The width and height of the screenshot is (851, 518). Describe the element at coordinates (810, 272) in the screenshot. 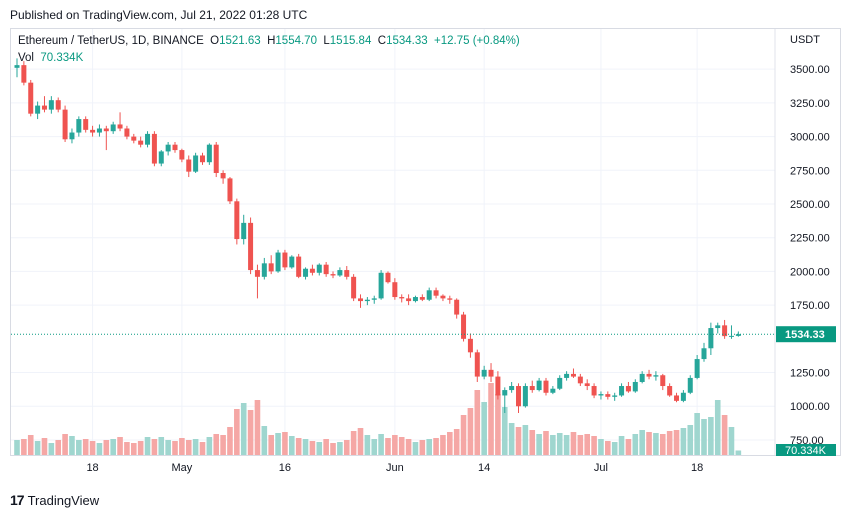

I see `y-tick-label: 2000.00` at that location.